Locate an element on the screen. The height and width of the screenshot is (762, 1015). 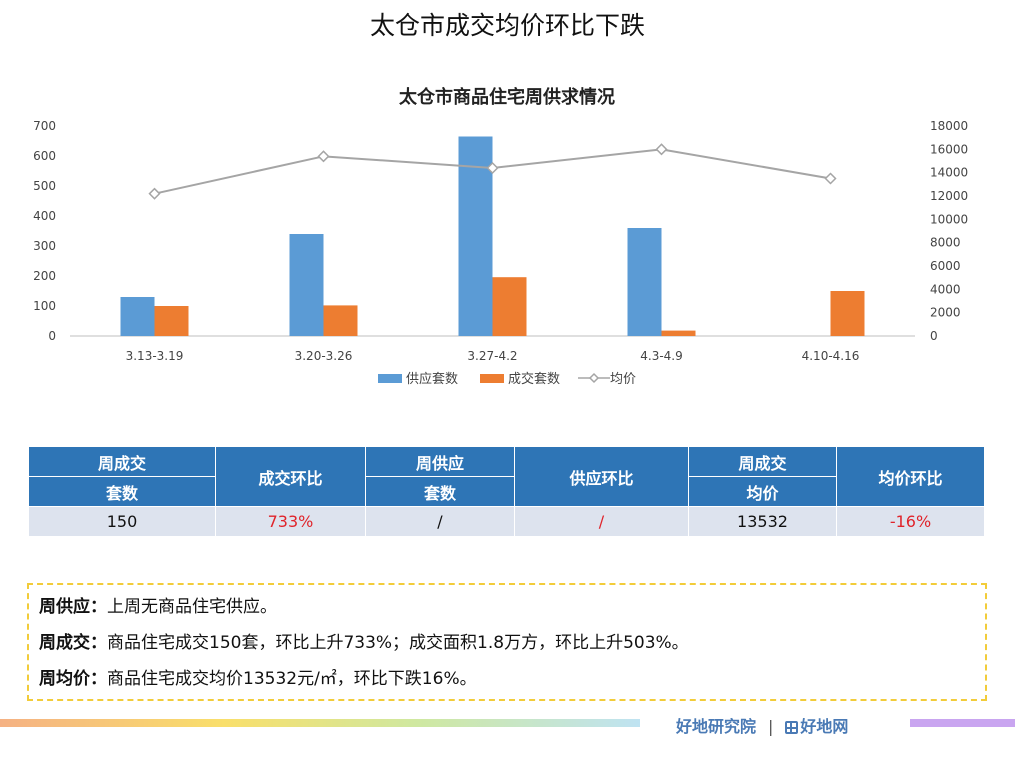
note-supply: 周供应：上周无商品住宅供应。 is located at coordinates (512, 607).